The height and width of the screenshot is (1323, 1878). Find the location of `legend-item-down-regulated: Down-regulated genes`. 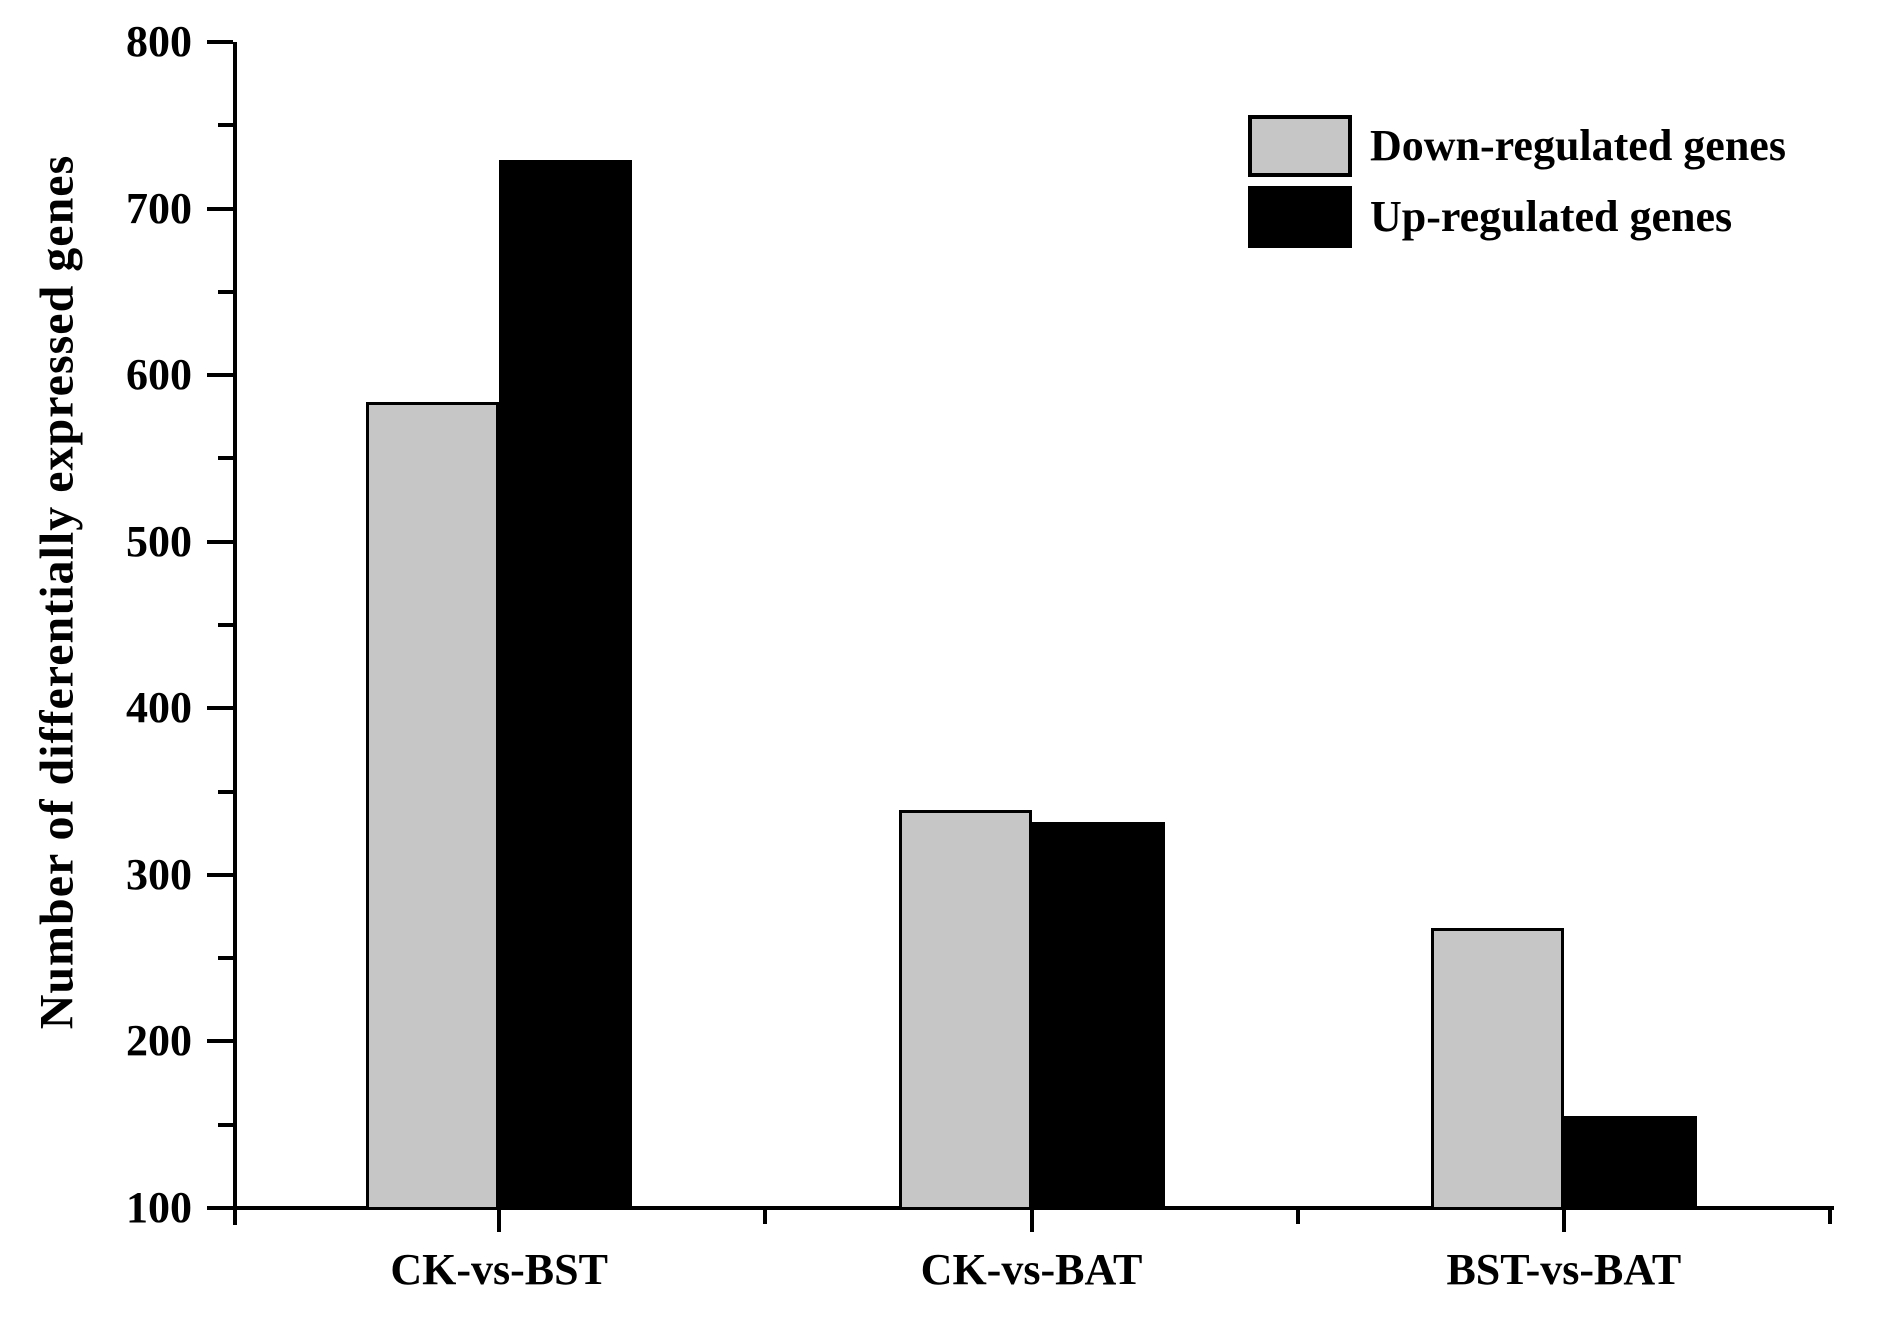

legend-item-down-regulated: Down-regulated genes is located at coordinates (1517, 146).